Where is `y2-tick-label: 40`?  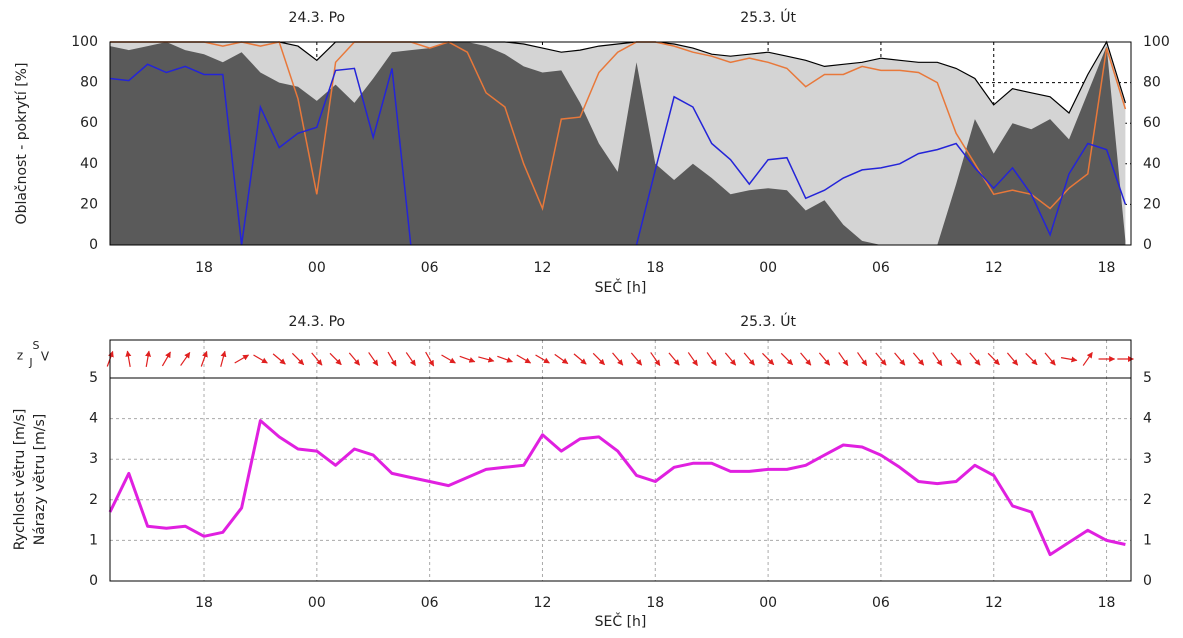 y2-tick-label: 40 is located at coordinates (1152, 164).